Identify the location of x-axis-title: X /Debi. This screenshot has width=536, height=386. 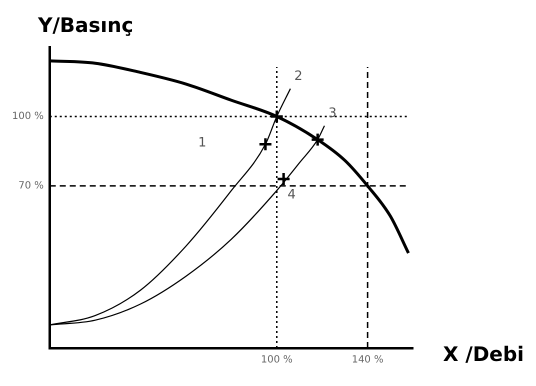
(483, 354).